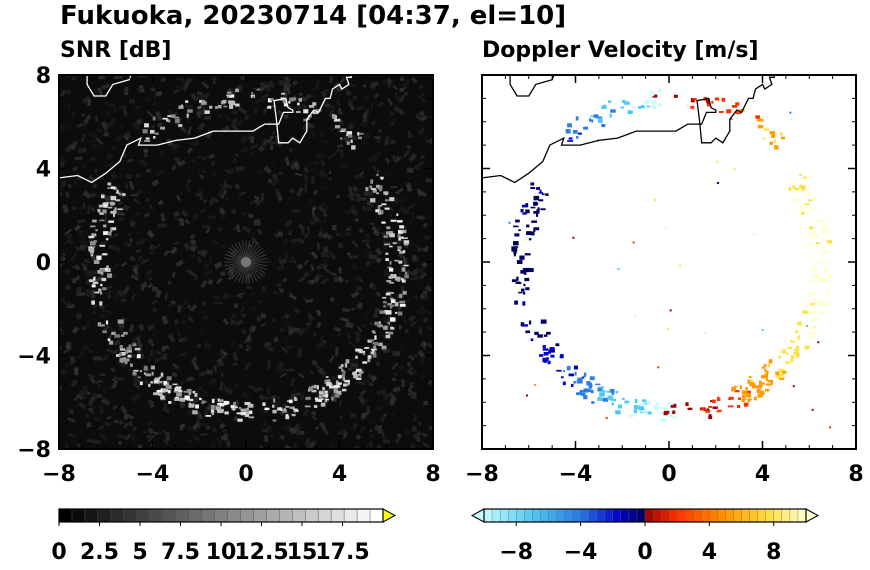 This screenshot has height=570, width=870. Describe the element at coordinates (99, 552) in the screenshot. I see `snr-colorbar-tick-label: 2.5` at that location.